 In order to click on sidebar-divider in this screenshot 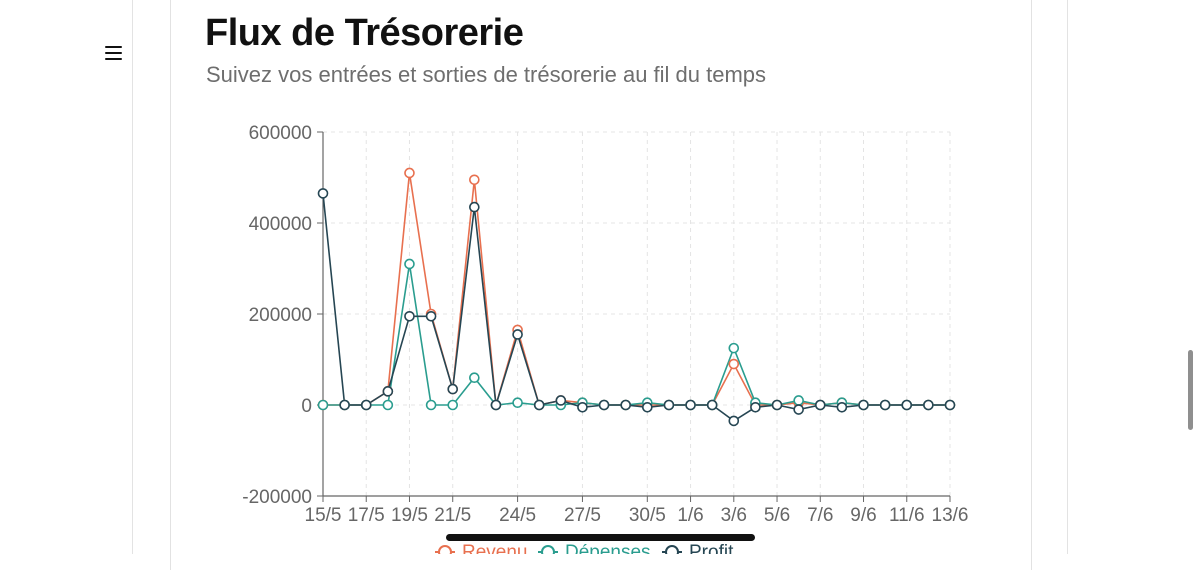, I will do `click(132, 277)`.